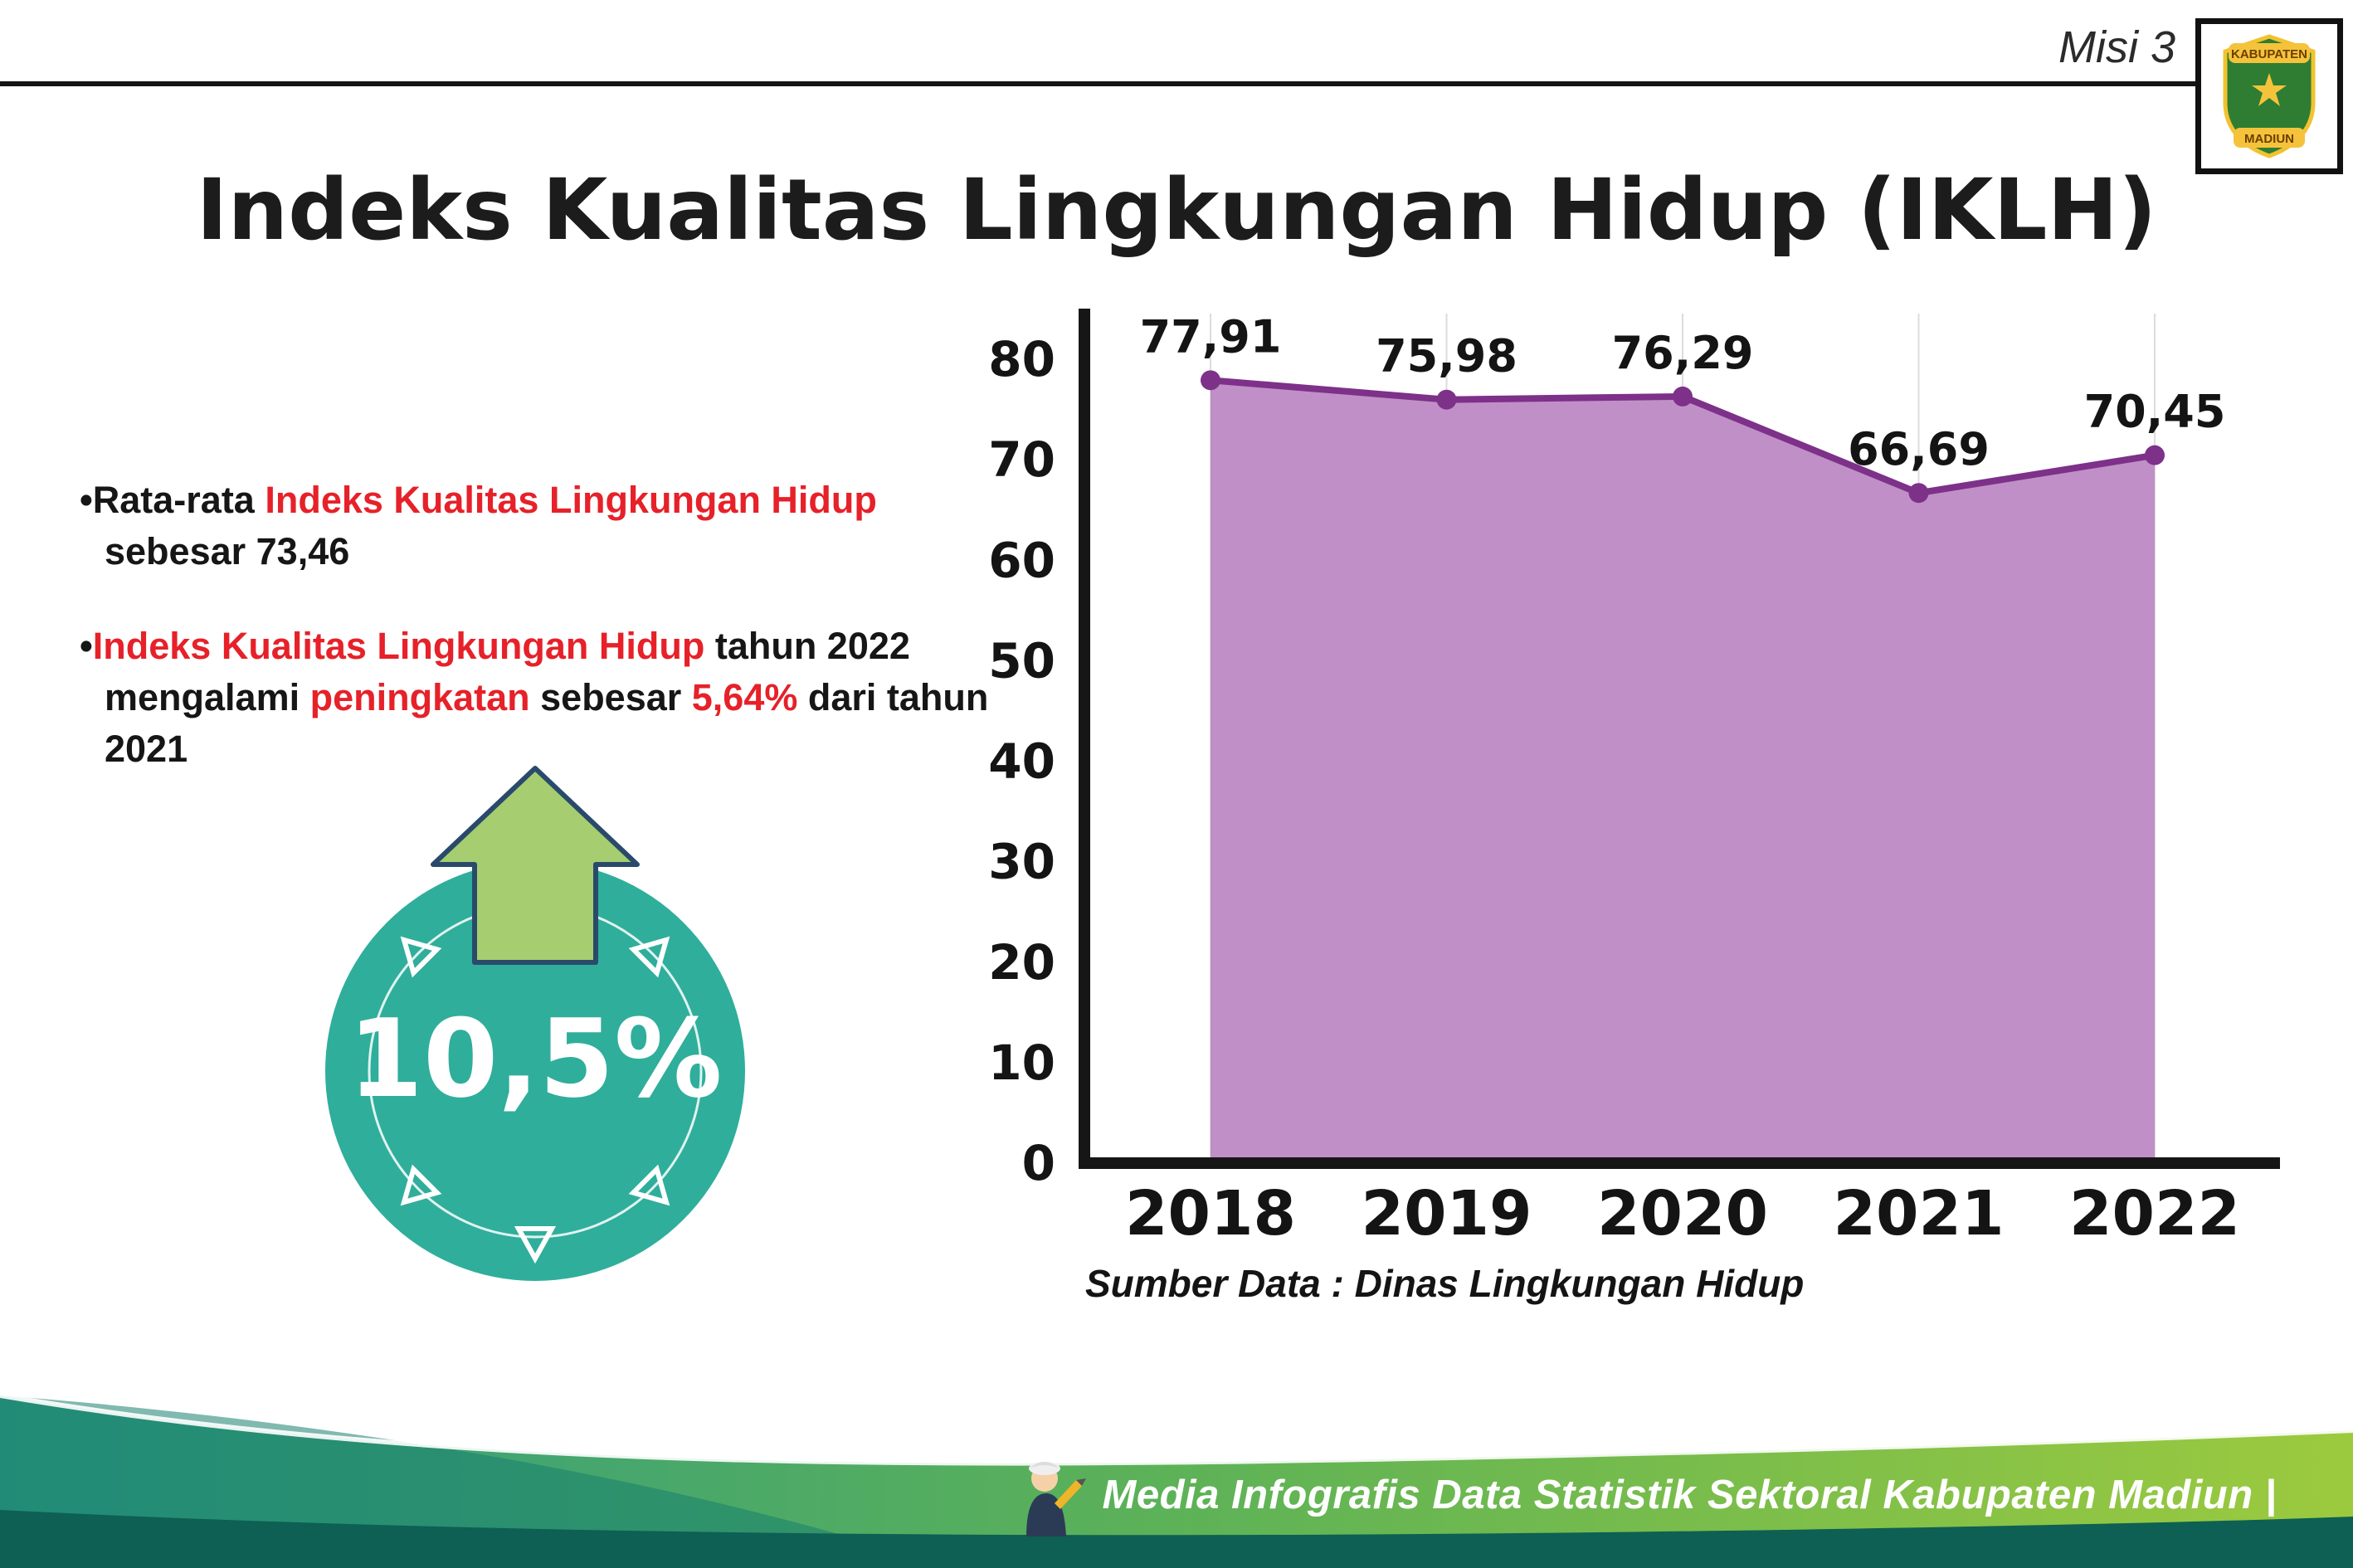 The image size is (2353, 1568). I want to click on bullet2-part6: dari tahun 2021, so click(547, 723).